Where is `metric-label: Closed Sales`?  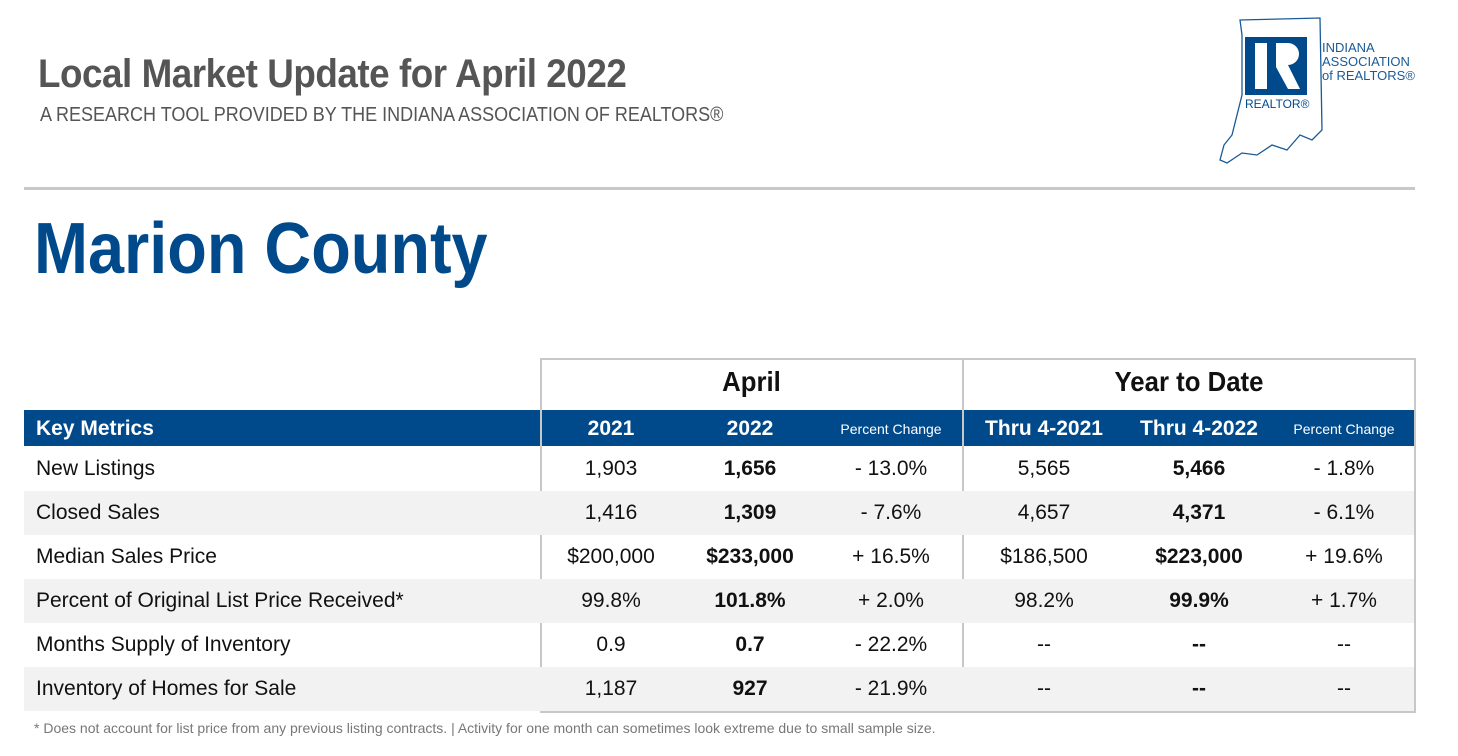
metric-label: Closed Sales is located at coordinates (98, 512).